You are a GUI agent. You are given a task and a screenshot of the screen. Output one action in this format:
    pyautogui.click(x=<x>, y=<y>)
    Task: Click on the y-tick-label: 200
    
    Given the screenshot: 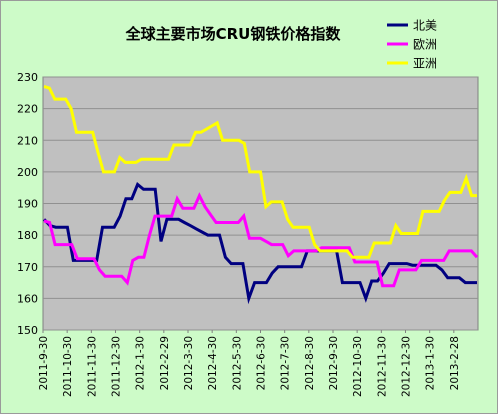 What is the action you would take?
    pyautogui.click(x=27, y=172)
    